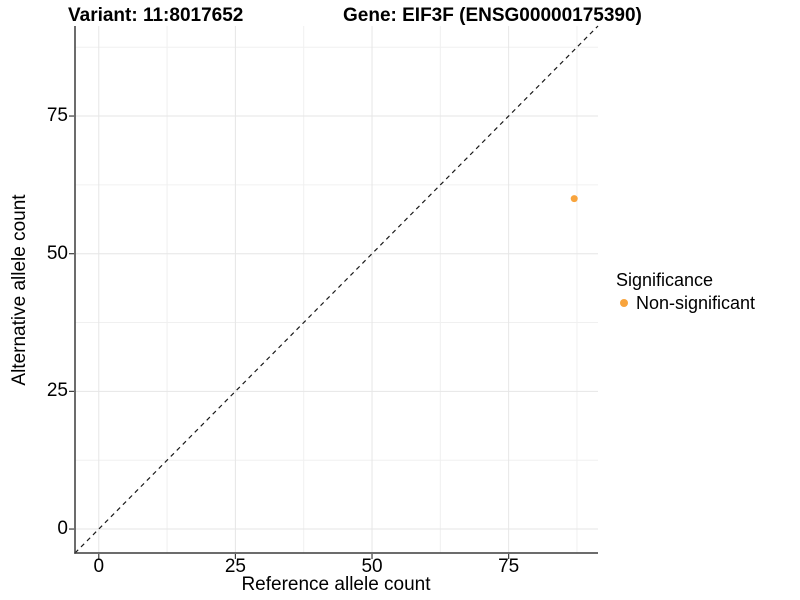 This screenshot has height=600, width=800. What do you see at coordinates (492, 15) in the screenshot?
I see `plot-title-gene: Gene: EIF3F (ENSG00000175390)` at bounding box center [492, 15].